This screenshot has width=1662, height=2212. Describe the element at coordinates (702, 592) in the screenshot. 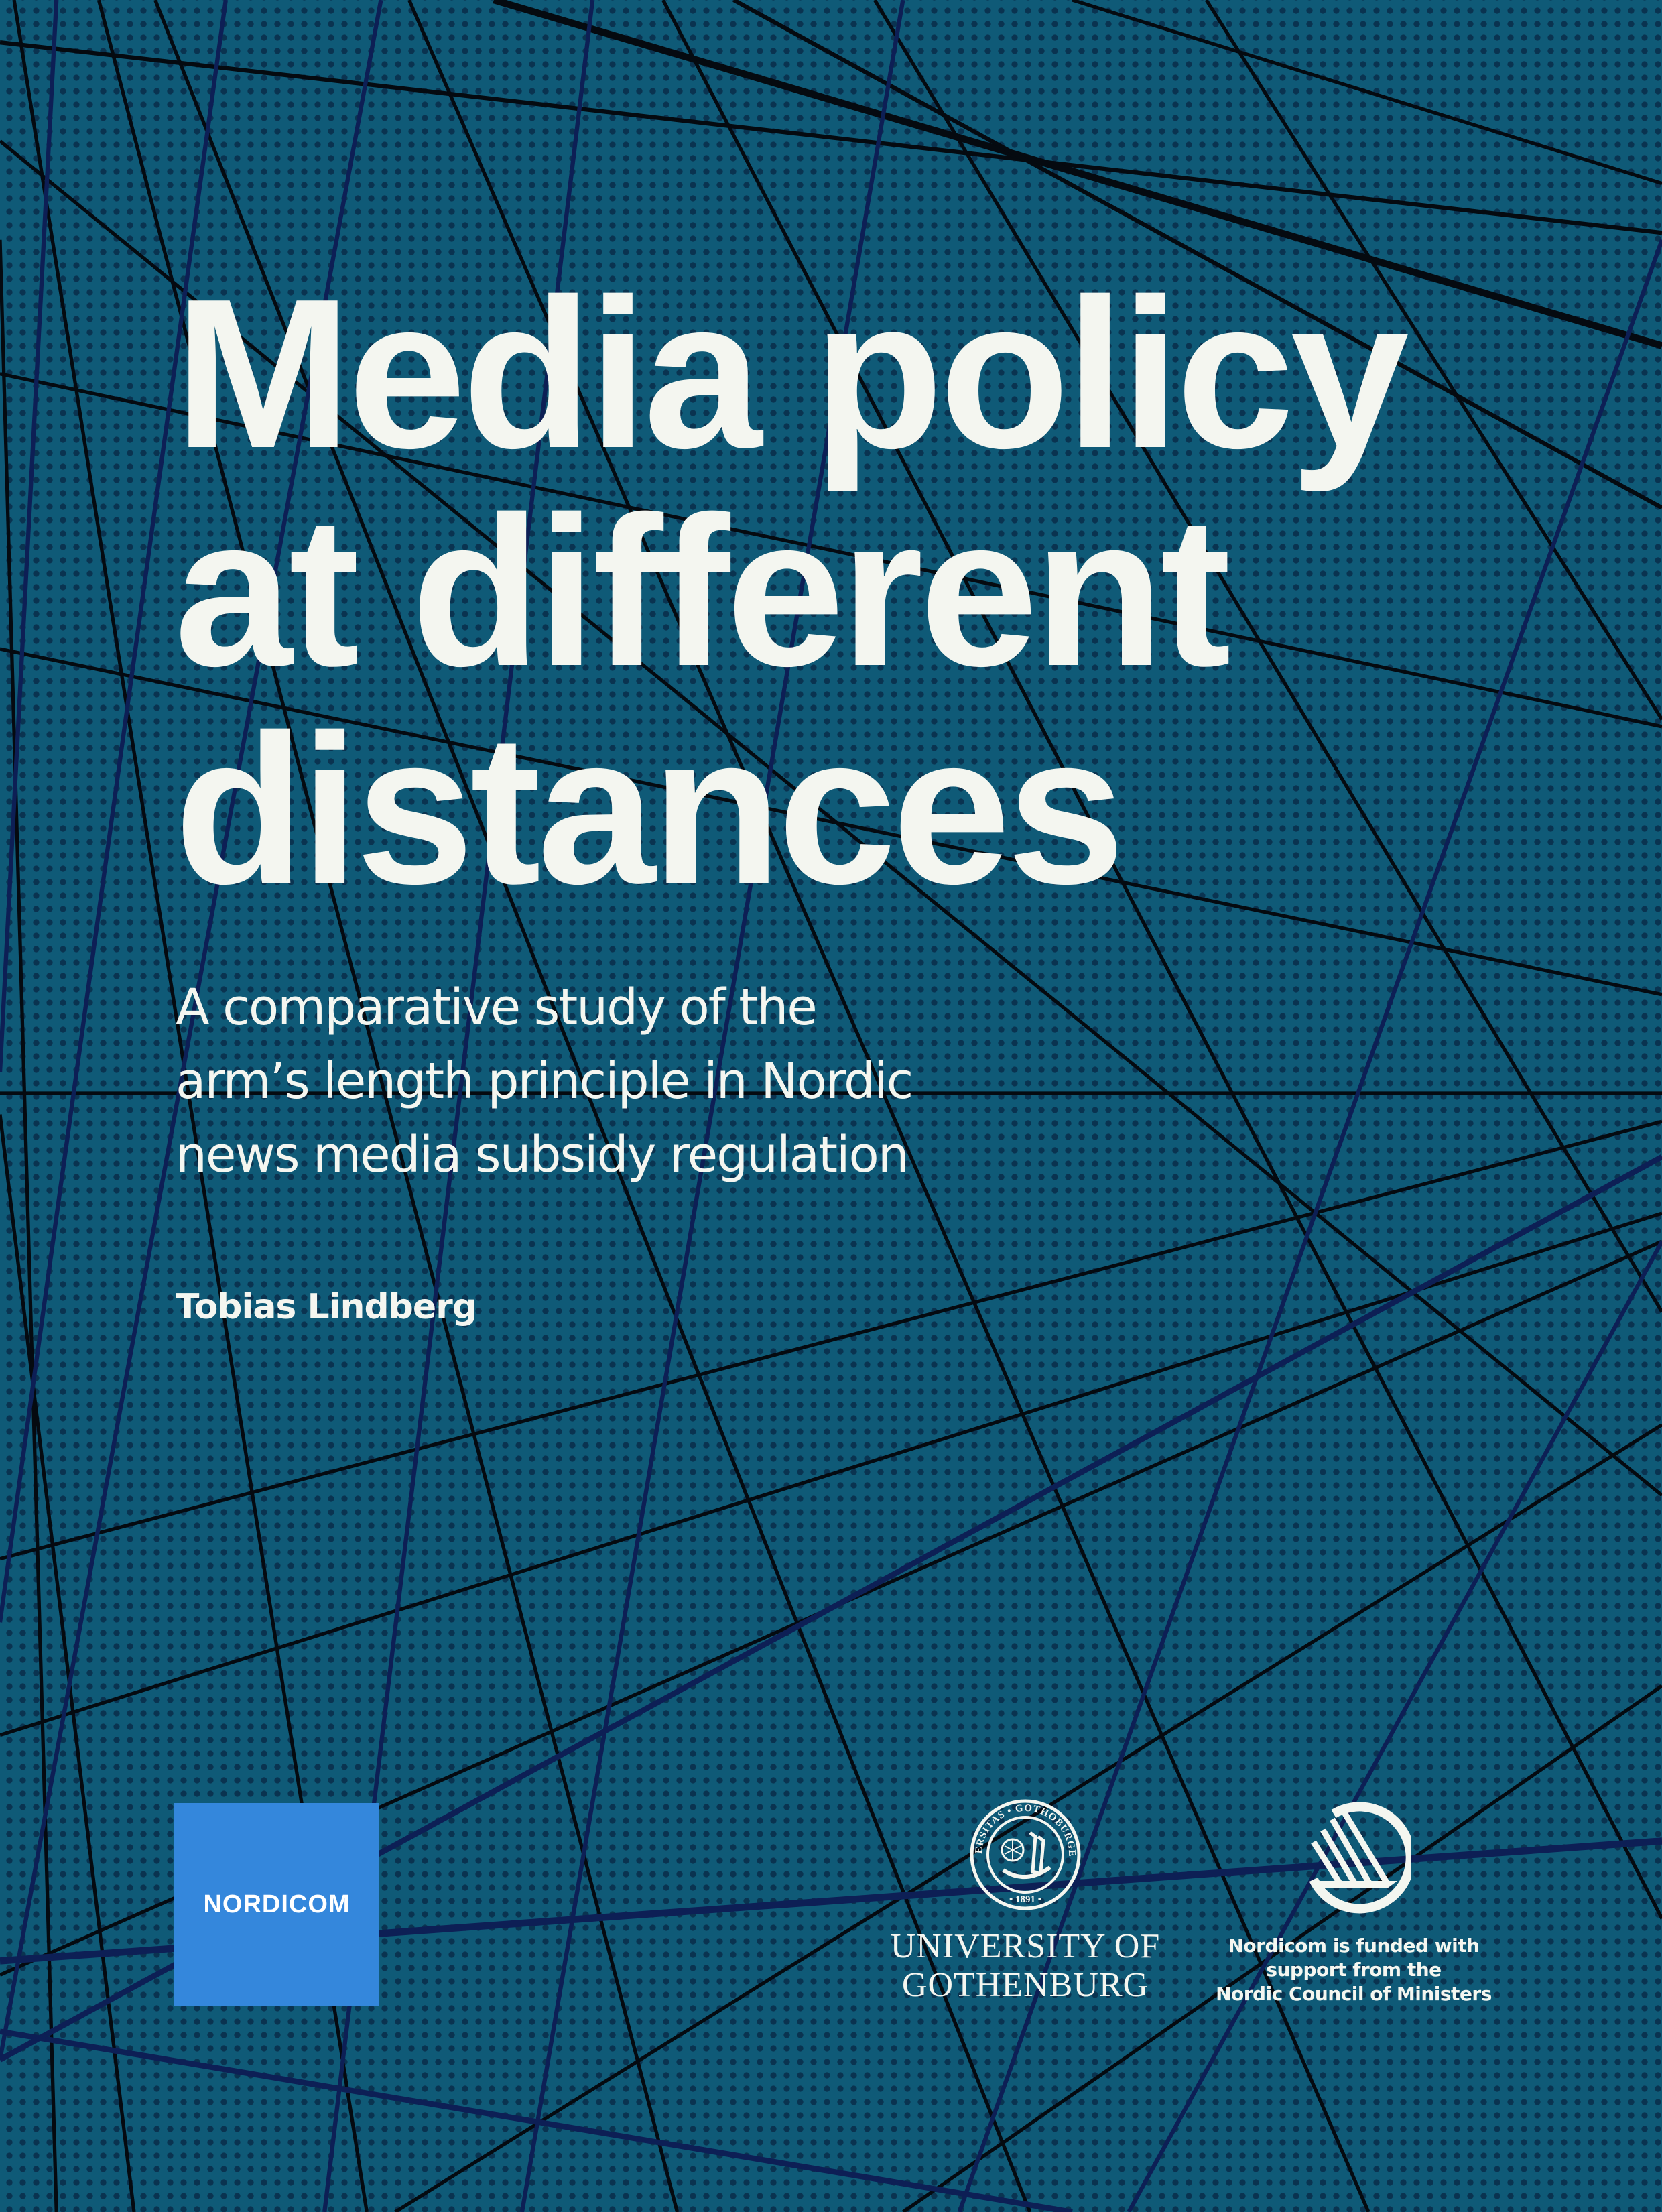

I see `title-line: at different` at that location.